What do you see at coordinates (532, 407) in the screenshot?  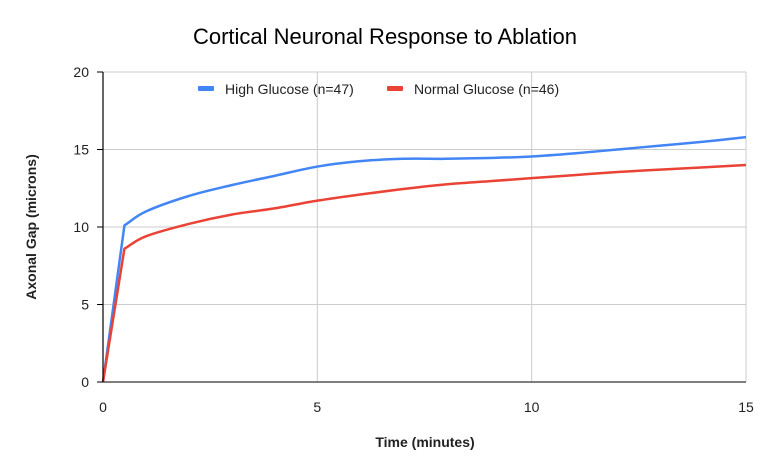 I see `x-tick-label: 10` at bounding box center [532, 407].